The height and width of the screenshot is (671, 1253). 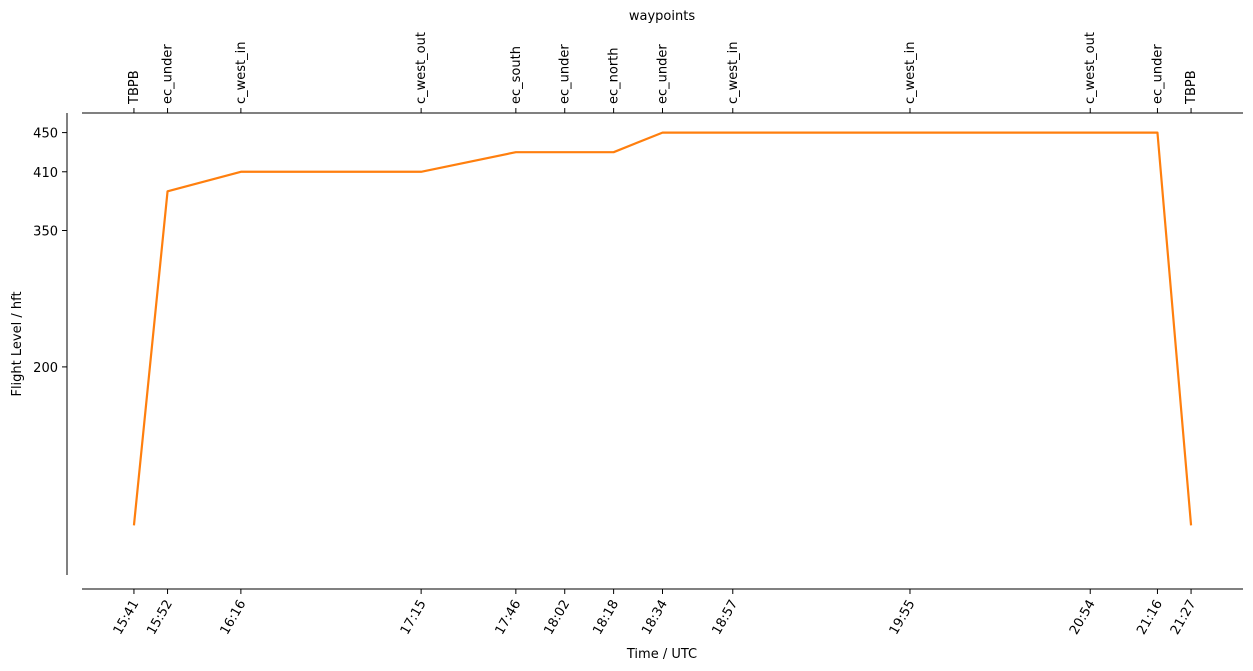 What do you see at coordinates (1150, 618) in the screenshot?
I see `x-tick-label: 21:16` at bounding box center [1150, 618].